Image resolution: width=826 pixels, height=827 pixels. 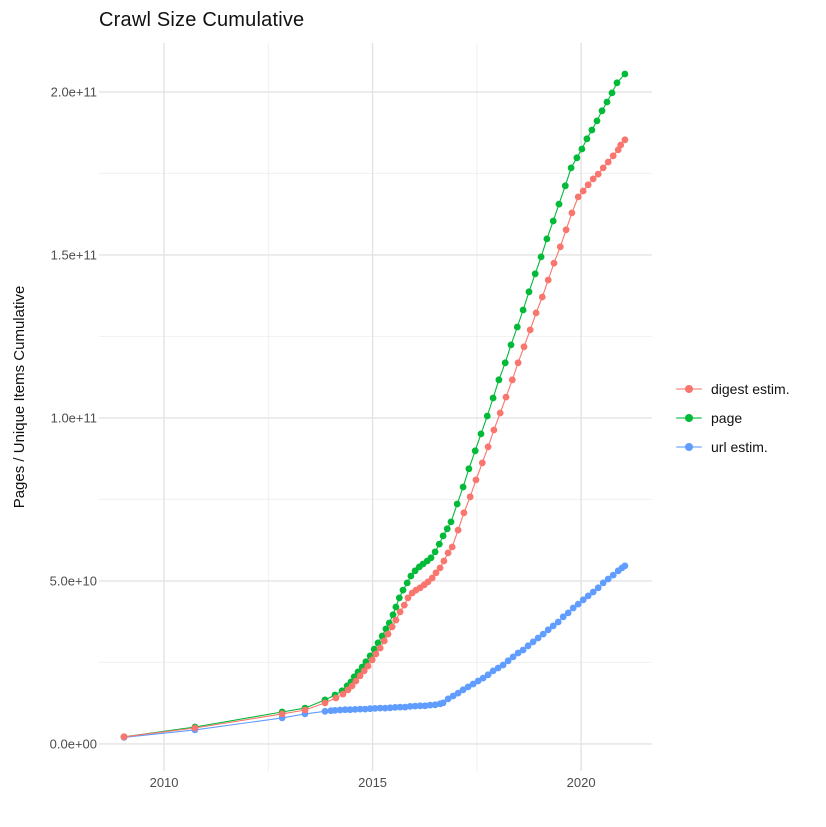 I want to click on legend-label: page, so click(x=727, y=417).